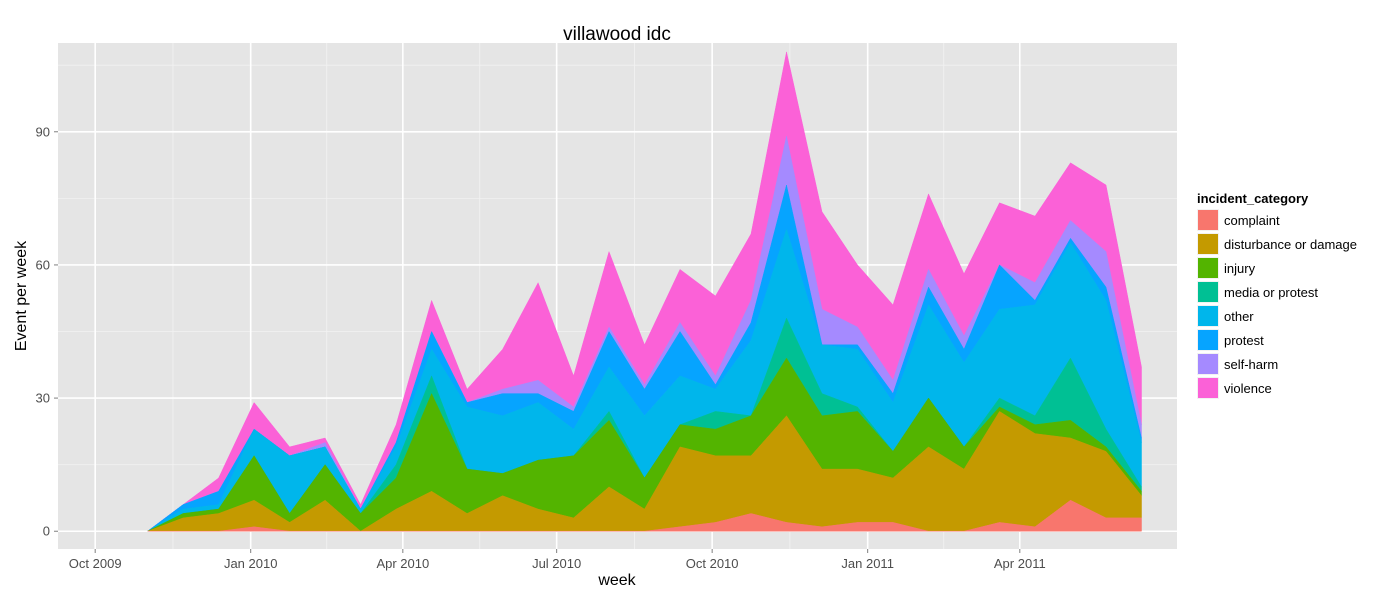  I want to click on y-tick-label: 30, so click(43, 398).